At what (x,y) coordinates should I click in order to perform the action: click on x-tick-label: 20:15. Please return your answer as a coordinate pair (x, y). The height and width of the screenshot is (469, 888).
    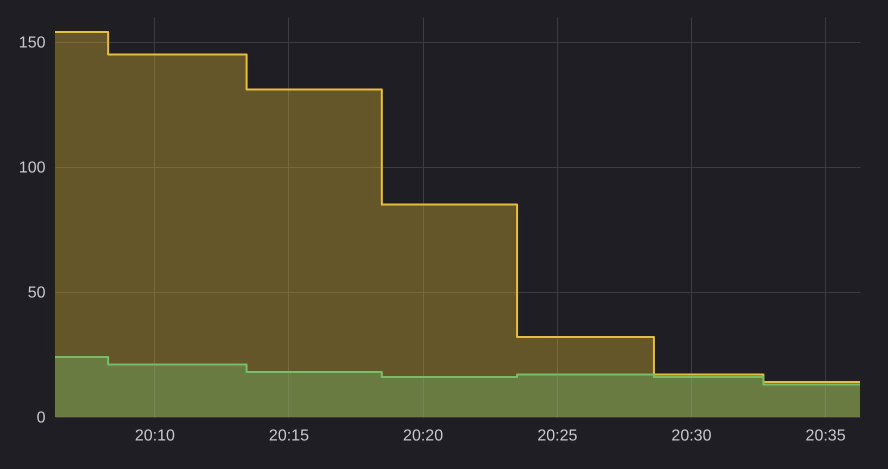
    Looking at the image, I should click on (289, 436).